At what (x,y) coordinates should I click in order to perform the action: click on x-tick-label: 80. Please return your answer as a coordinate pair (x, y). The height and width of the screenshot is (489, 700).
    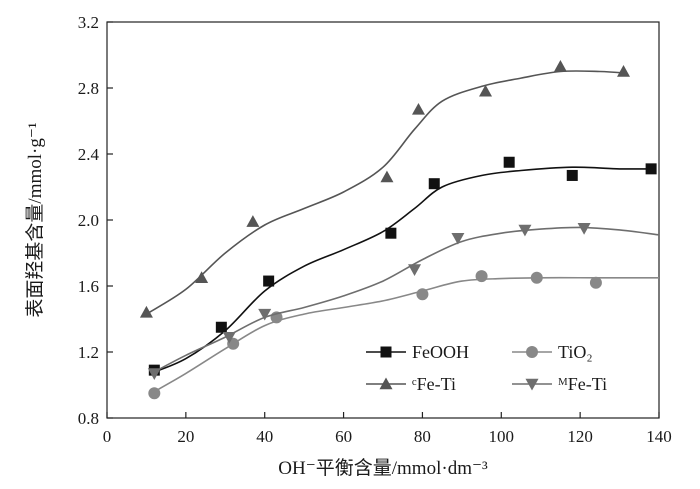
    Looking at the image, I should click on (422, 436).